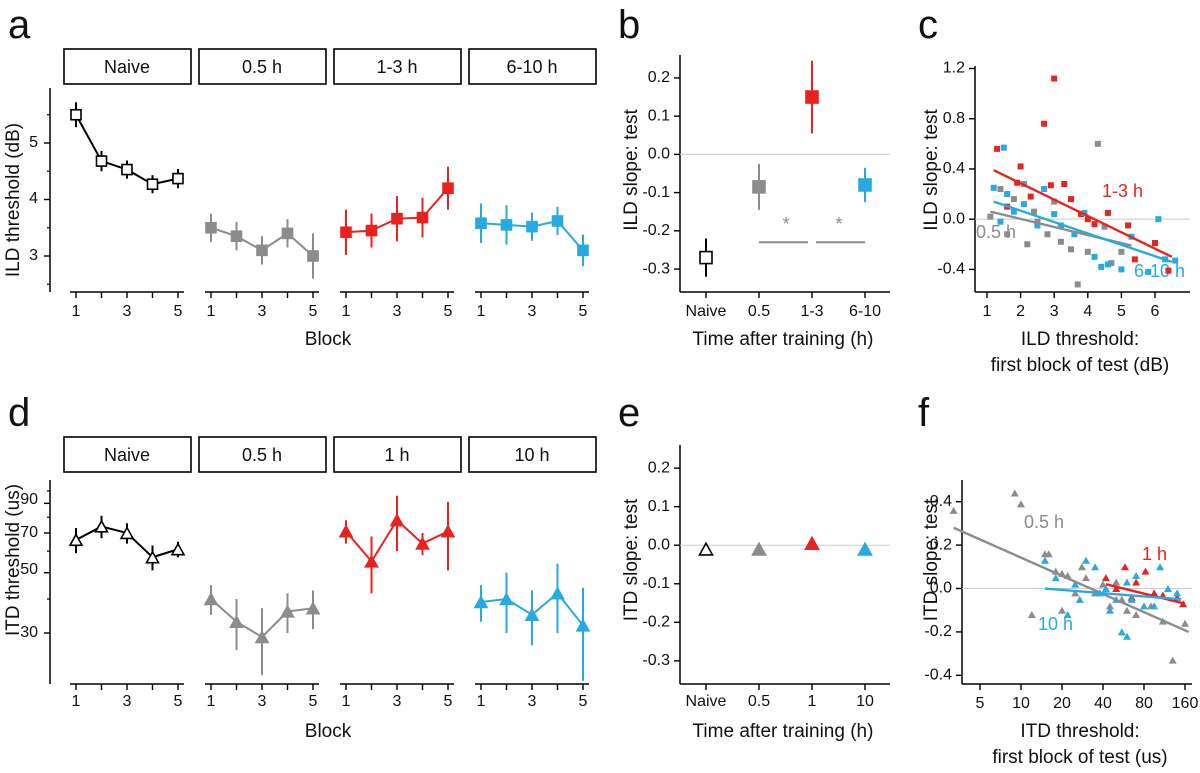 This screenshot has width=1200, height=773. I want to click on y-tick-label: -0.2, so click(656, 622).